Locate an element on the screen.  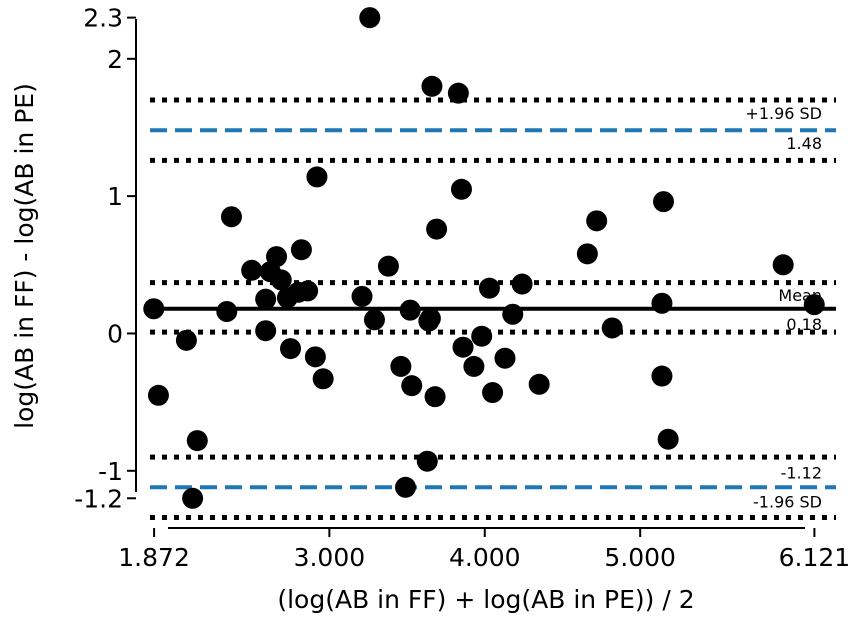
y-tick-label-4: -1 is located at coordinates (110, 471).